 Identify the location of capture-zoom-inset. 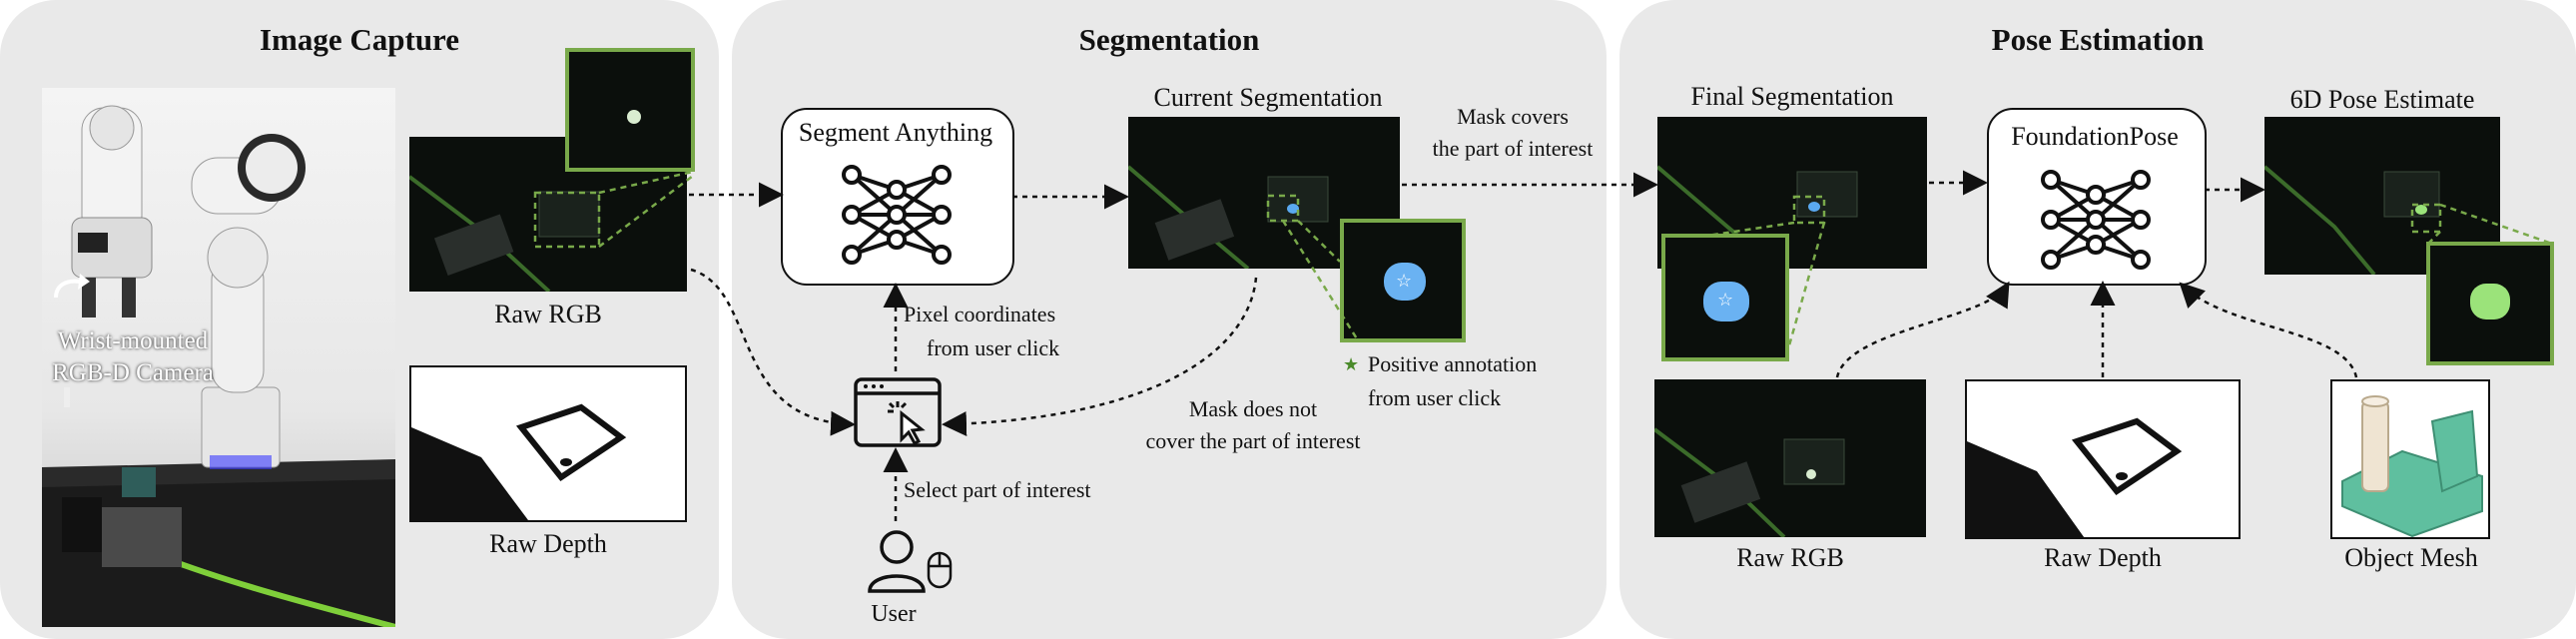
(630, 110).